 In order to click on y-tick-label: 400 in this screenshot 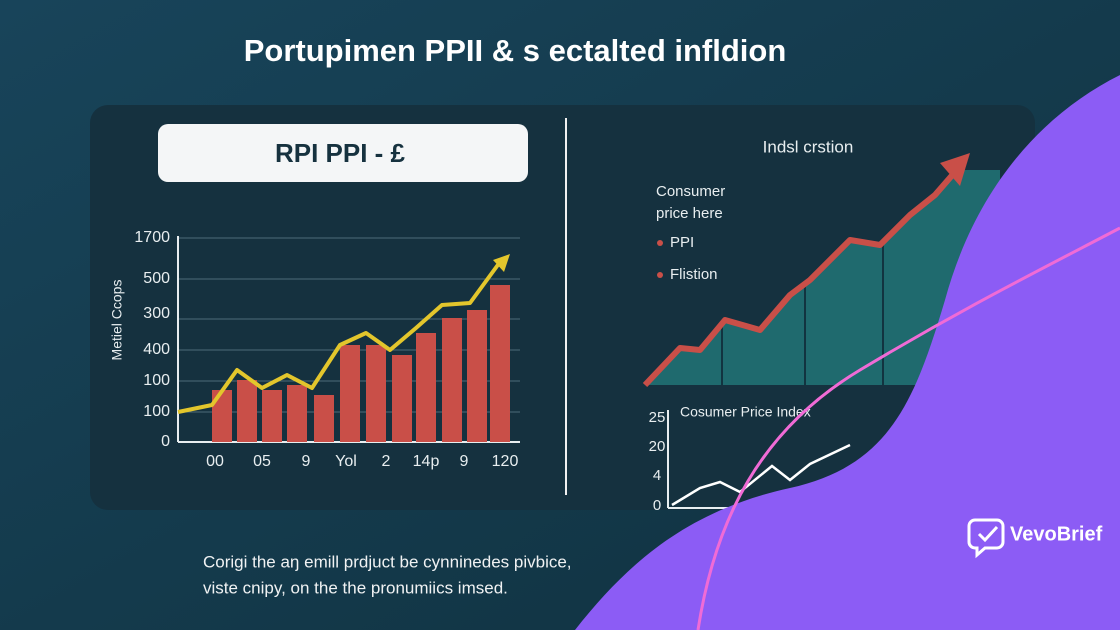, I will do `click(156, 349)`.